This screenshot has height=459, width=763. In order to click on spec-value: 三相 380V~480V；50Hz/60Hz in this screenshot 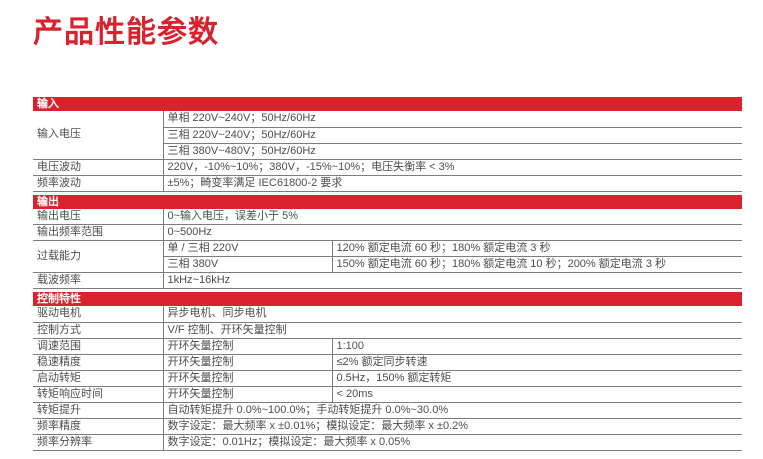, I will do `click(452, 151)`.